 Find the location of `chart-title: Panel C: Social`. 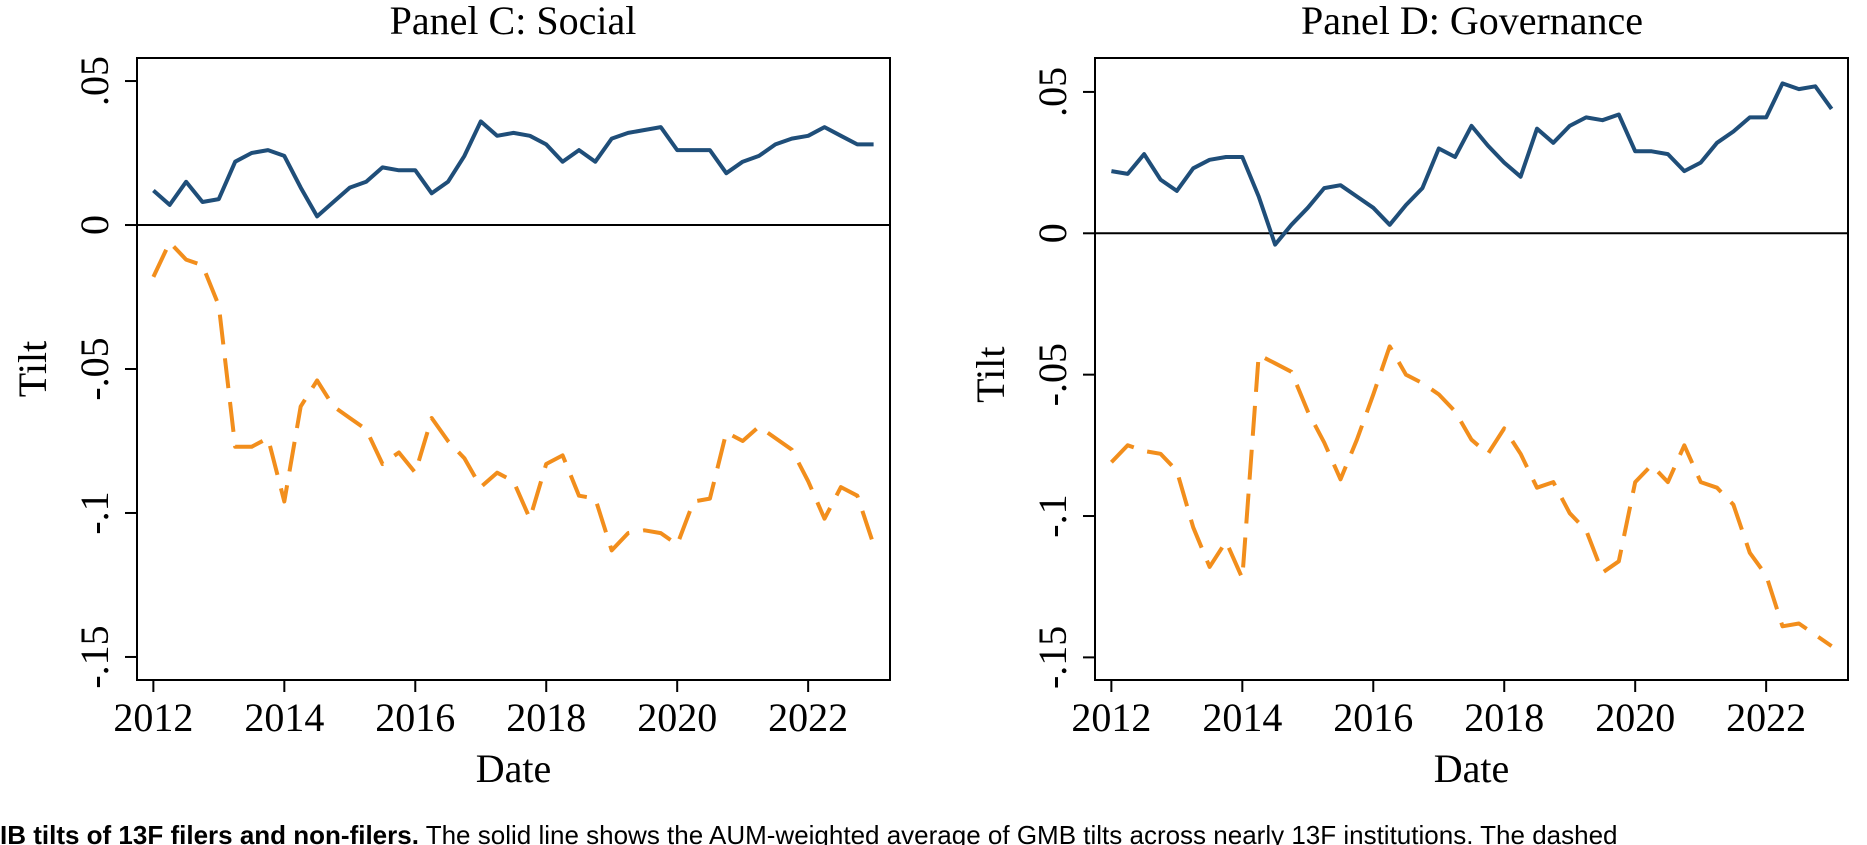

chart-title: Panel C: Social is located at coordinates (513, 21).